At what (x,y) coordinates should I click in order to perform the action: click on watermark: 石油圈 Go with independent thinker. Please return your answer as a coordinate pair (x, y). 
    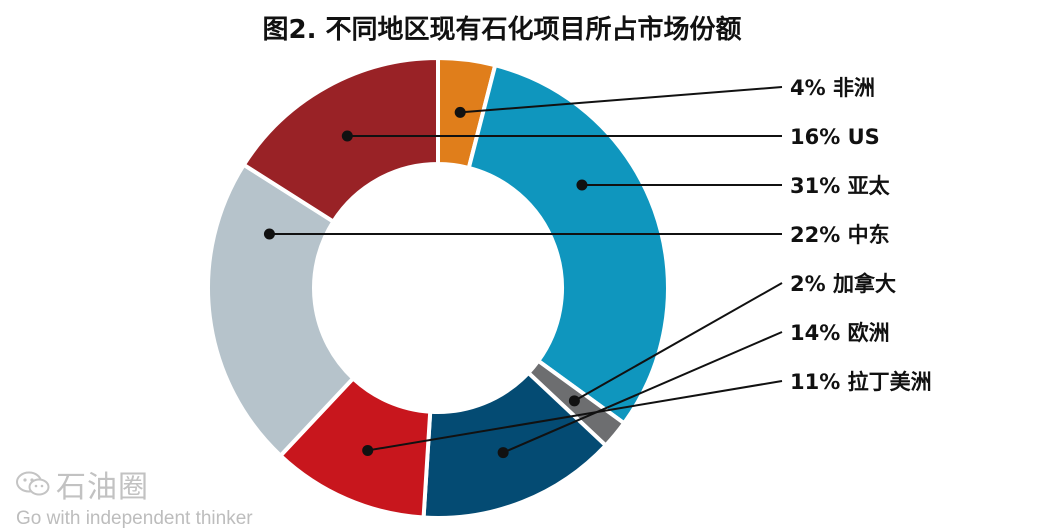
    Looking at the image, I should click on (134, 496).